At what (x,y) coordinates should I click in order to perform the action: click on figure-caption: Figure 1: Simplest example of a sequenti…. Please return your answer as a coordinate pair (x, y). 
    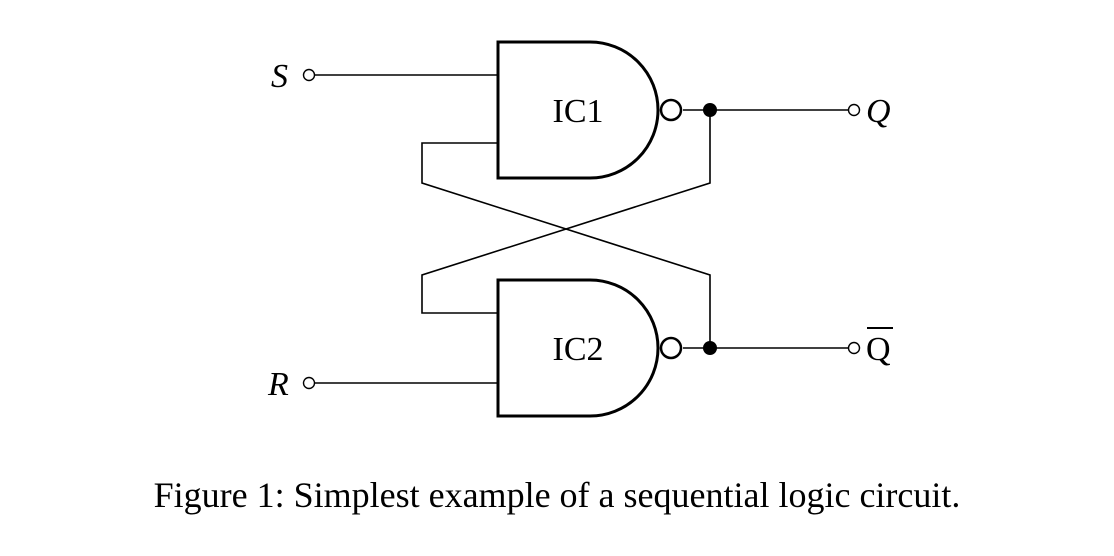
    Looking at the image, I should click on (557, 495).